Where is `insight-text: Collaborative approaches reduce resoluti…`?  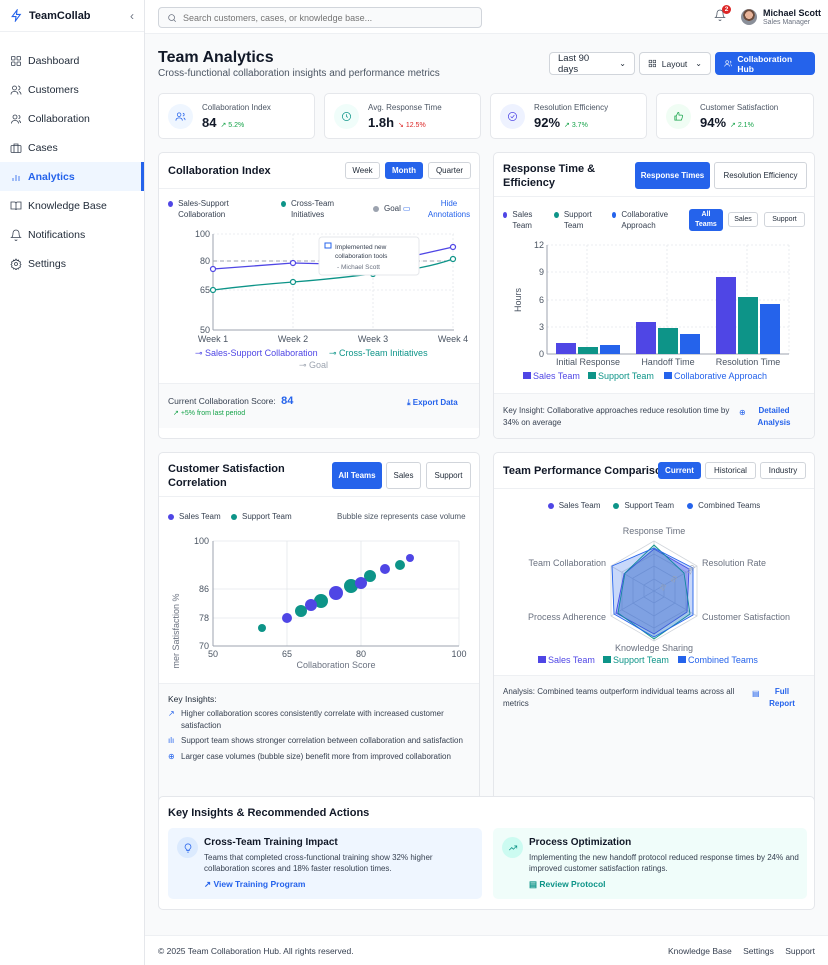 insight-text: Collaborative approaches reduce resoluti… is located at coordinates (616, 416).